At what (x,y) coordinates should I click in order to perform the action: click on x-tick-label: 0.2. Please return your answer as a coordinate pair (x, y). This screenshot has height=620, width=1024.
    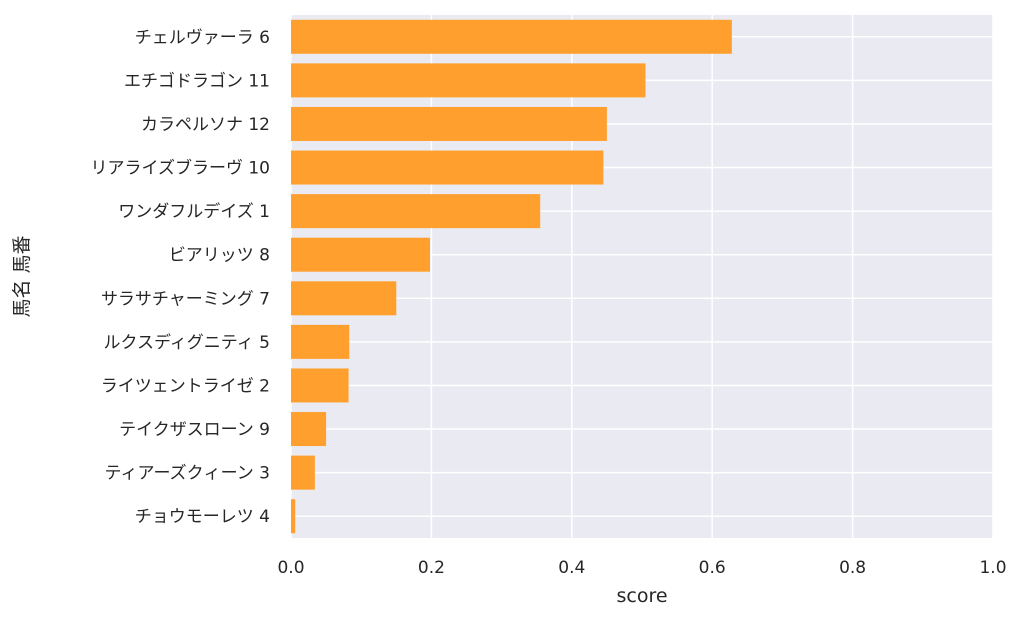
    Looking at the image, I should click on (431, 568).